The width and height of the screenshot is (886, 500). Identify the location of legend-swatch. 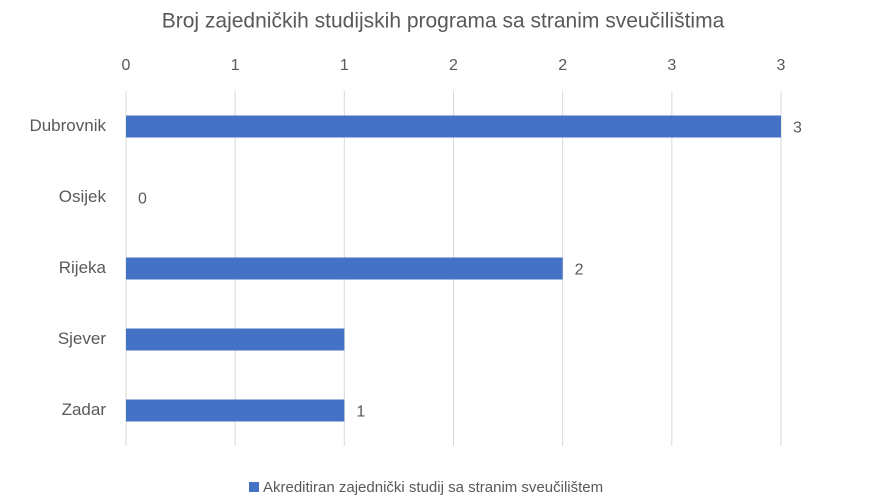
(254, 487).